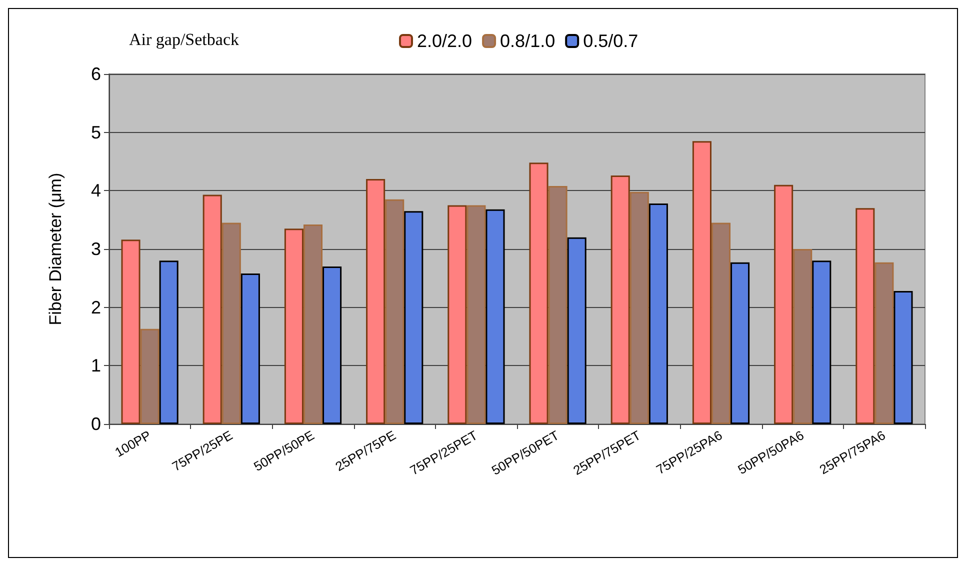 This screenshot has height=568, width=966. Describe the element at coordinates (610, 41) in the screenshot. I see `legend-label: 0.5/0.7` at that location.